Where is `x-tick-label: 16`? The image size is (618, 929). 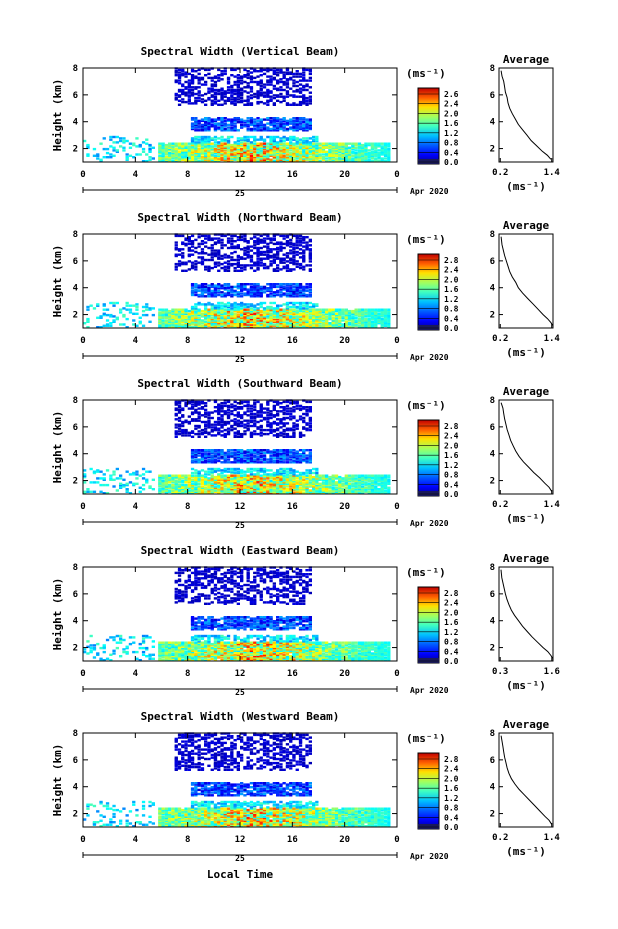 x-tick-label: 16 is located at coordinates (292, 341).